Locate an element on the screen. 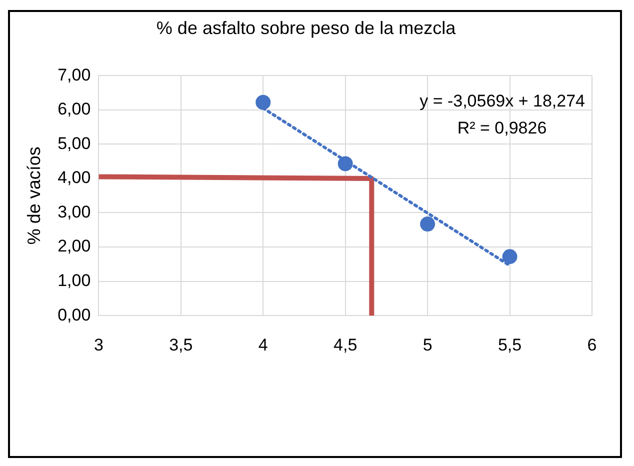  x-tick-label: 3 is located at coordinates (99, 344).